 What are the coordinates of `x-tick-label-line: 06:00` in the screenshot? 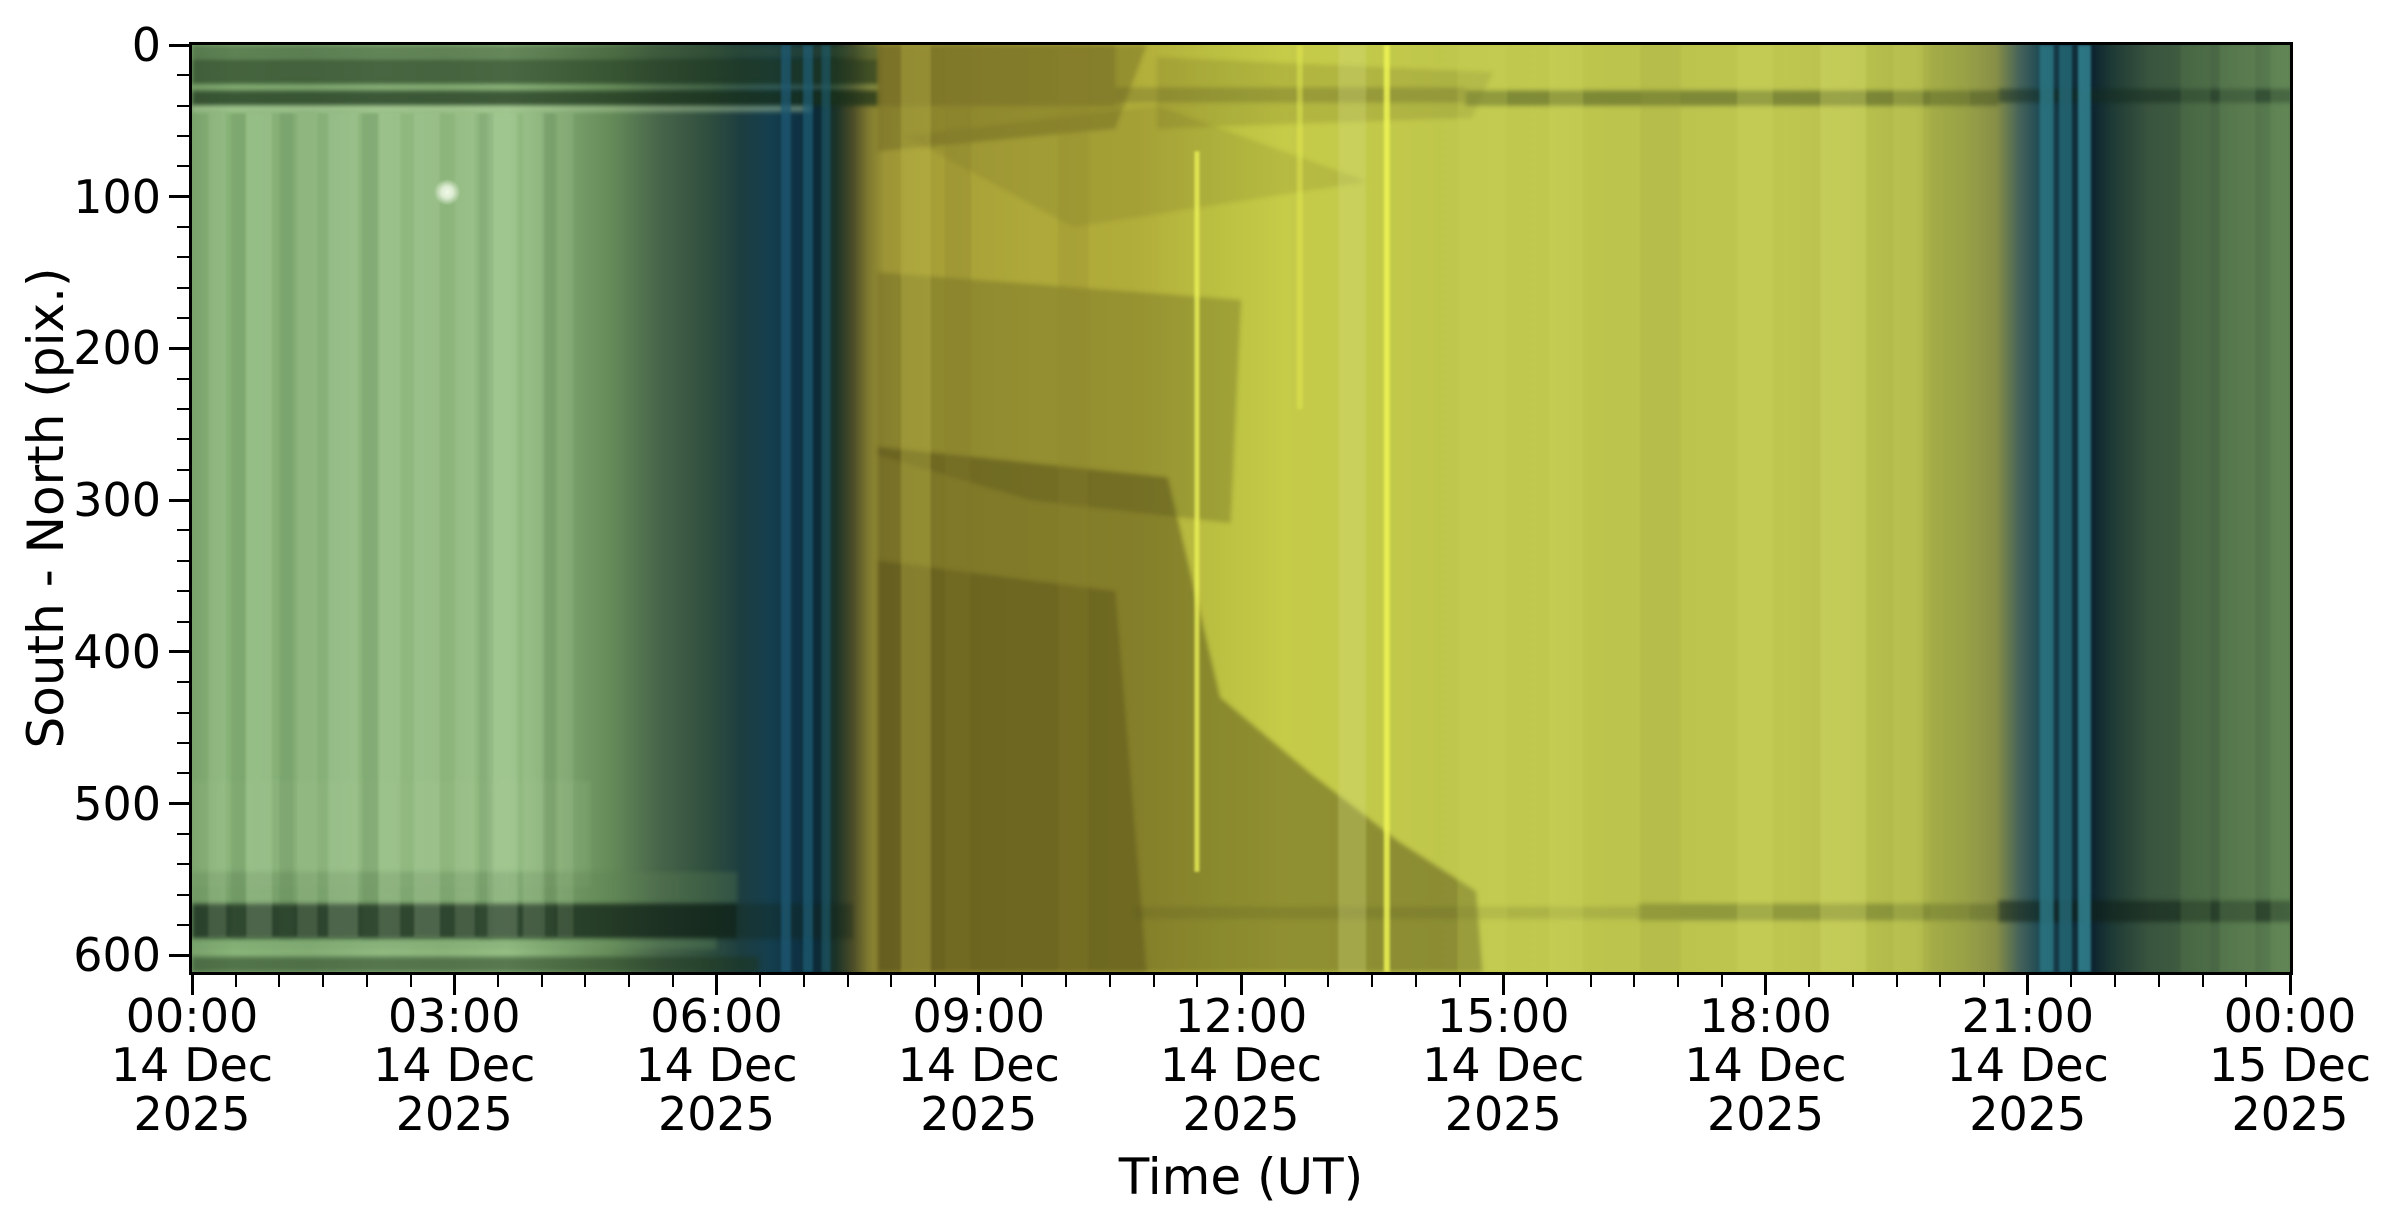 It's located at (716, 1016).